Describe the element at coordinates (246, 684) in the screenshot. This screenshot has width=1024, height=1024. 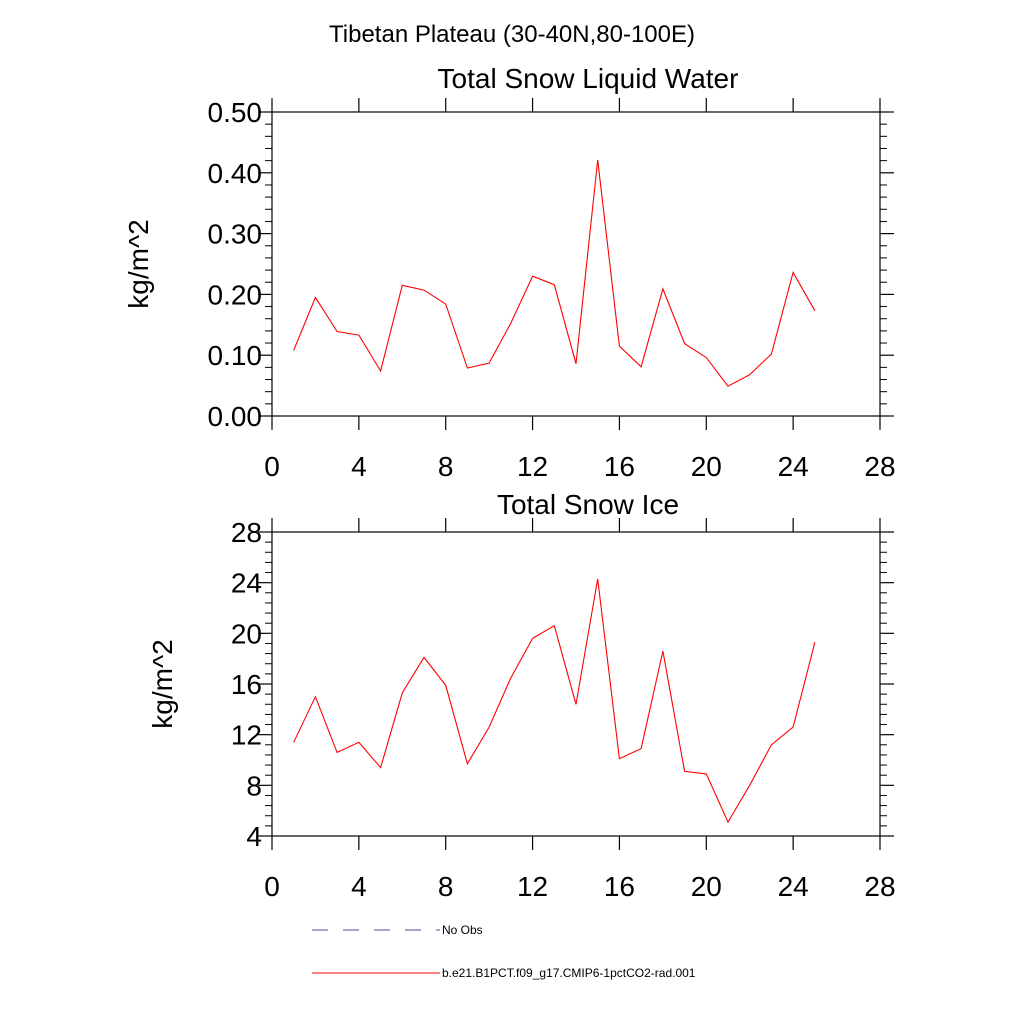
I see `y-tick-label: 16` at that location.